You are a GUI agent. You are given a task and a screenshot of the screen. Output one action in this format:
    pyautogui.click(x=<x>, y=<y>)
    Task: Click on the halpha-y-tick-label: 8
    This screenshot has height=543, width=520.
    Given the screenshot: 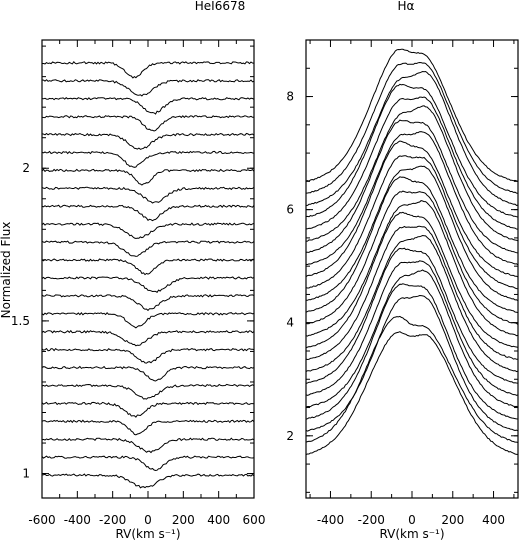 What is the action you would take?
    pyautogui.click(x=290, y=97)
    